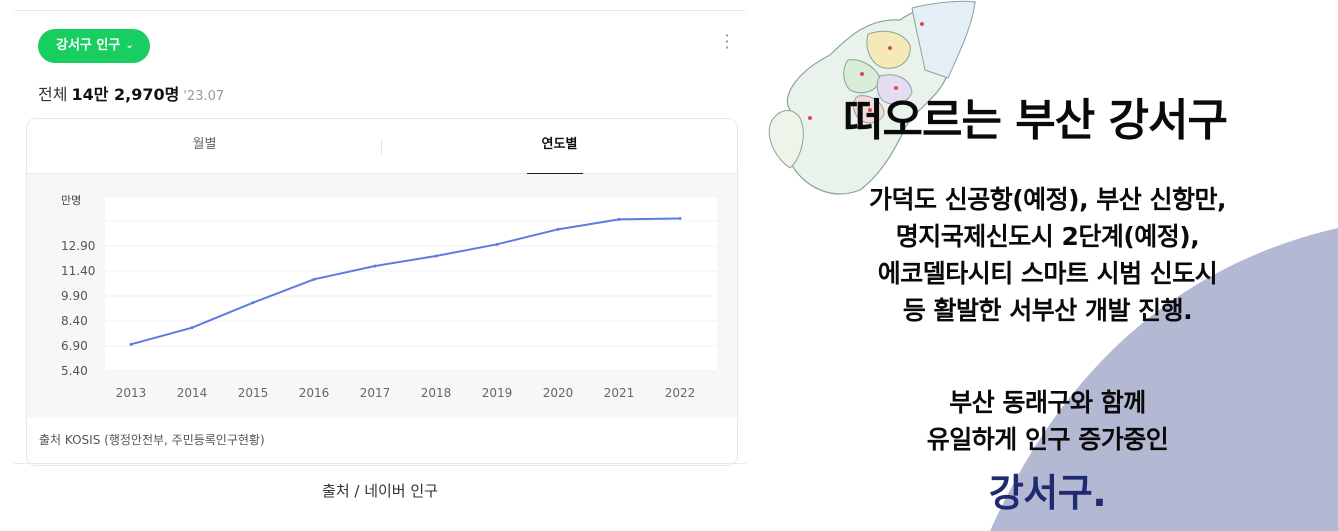 This screenshot has width=1338, height=531. What do you see at coordinates (53, 94) in the screenshot?
I see `total-label: 전체` at bounding box center [53, 94].